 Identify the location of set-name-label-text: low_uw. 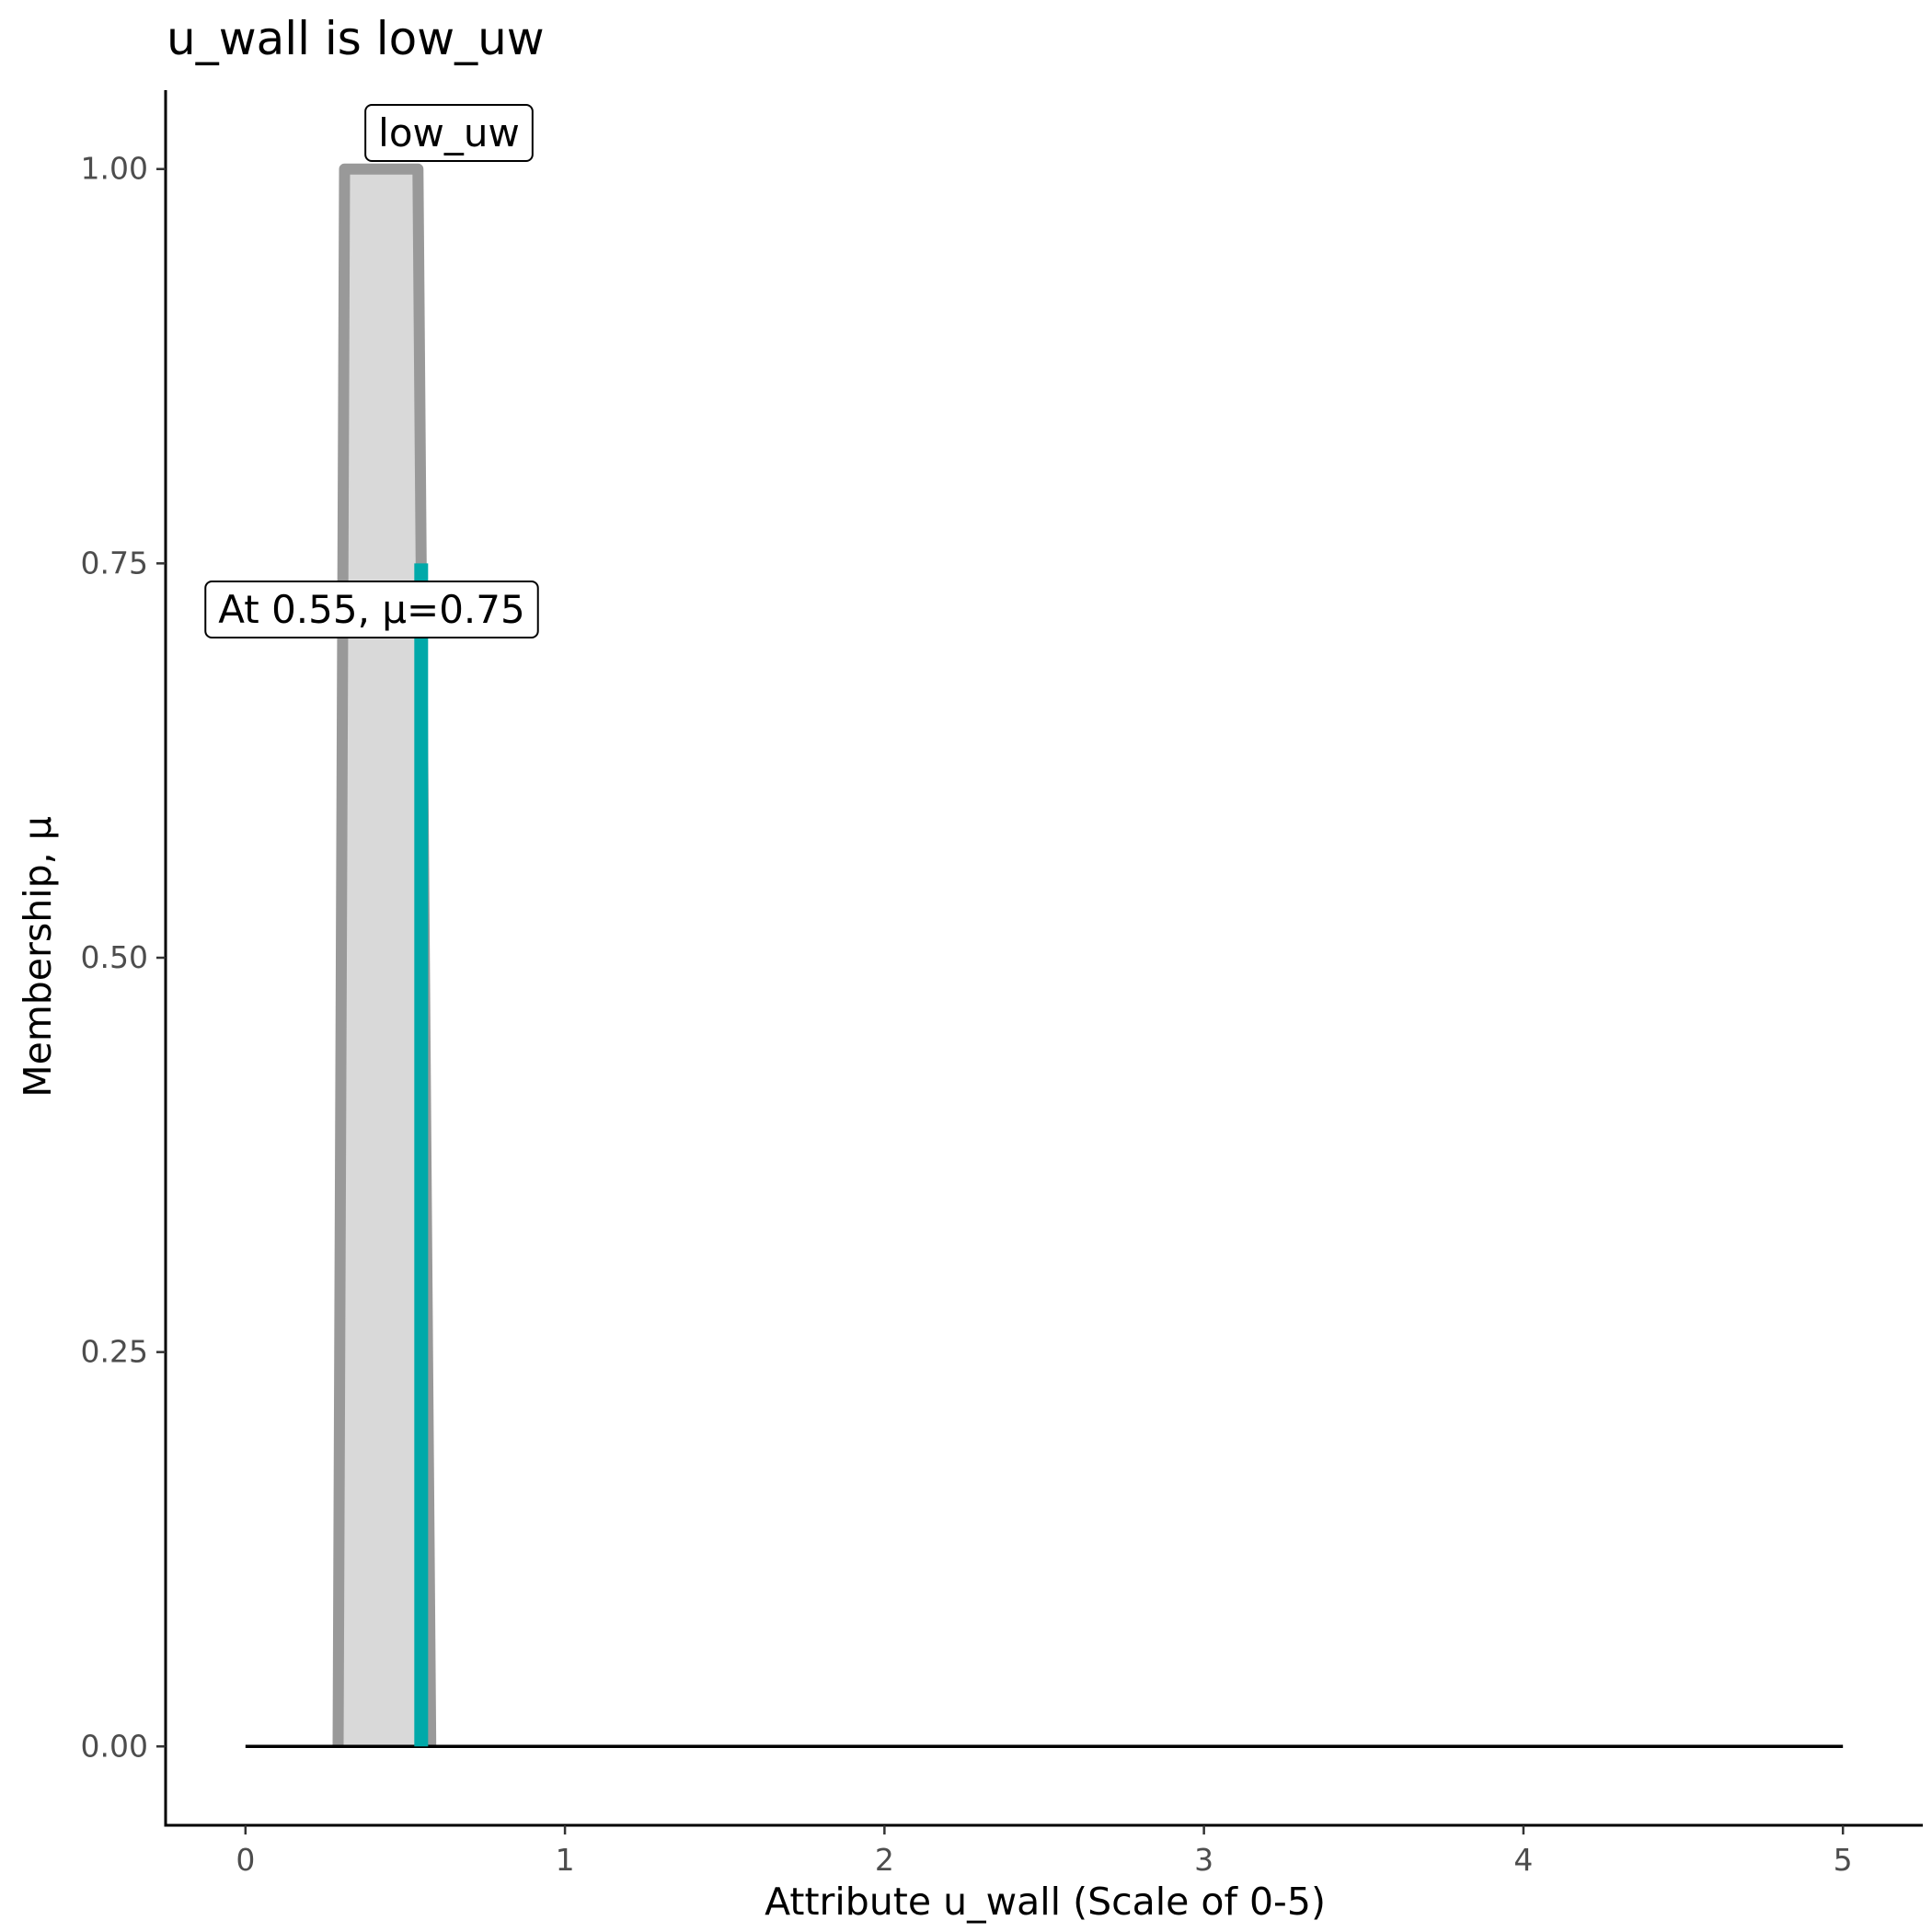
(449, 132).